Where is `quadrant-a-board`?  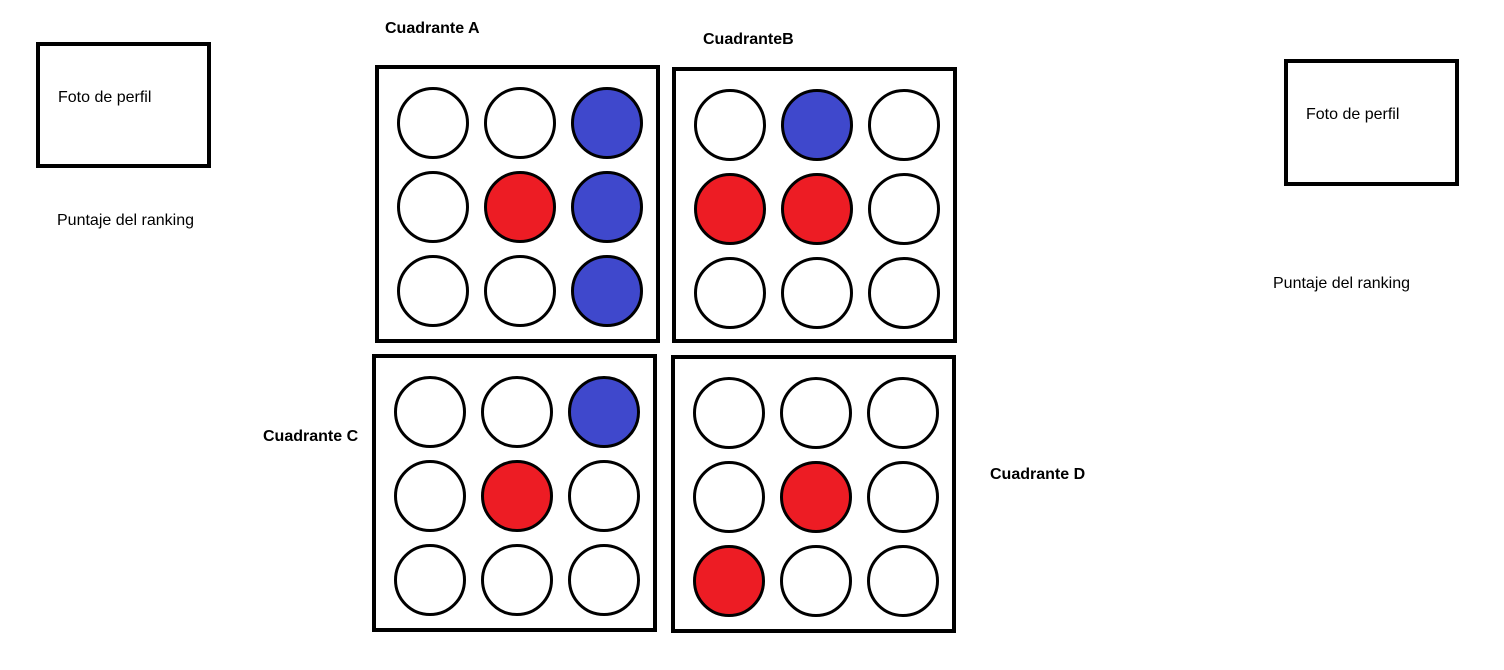
quadrant-a-board is located at coordinates (517, 204).